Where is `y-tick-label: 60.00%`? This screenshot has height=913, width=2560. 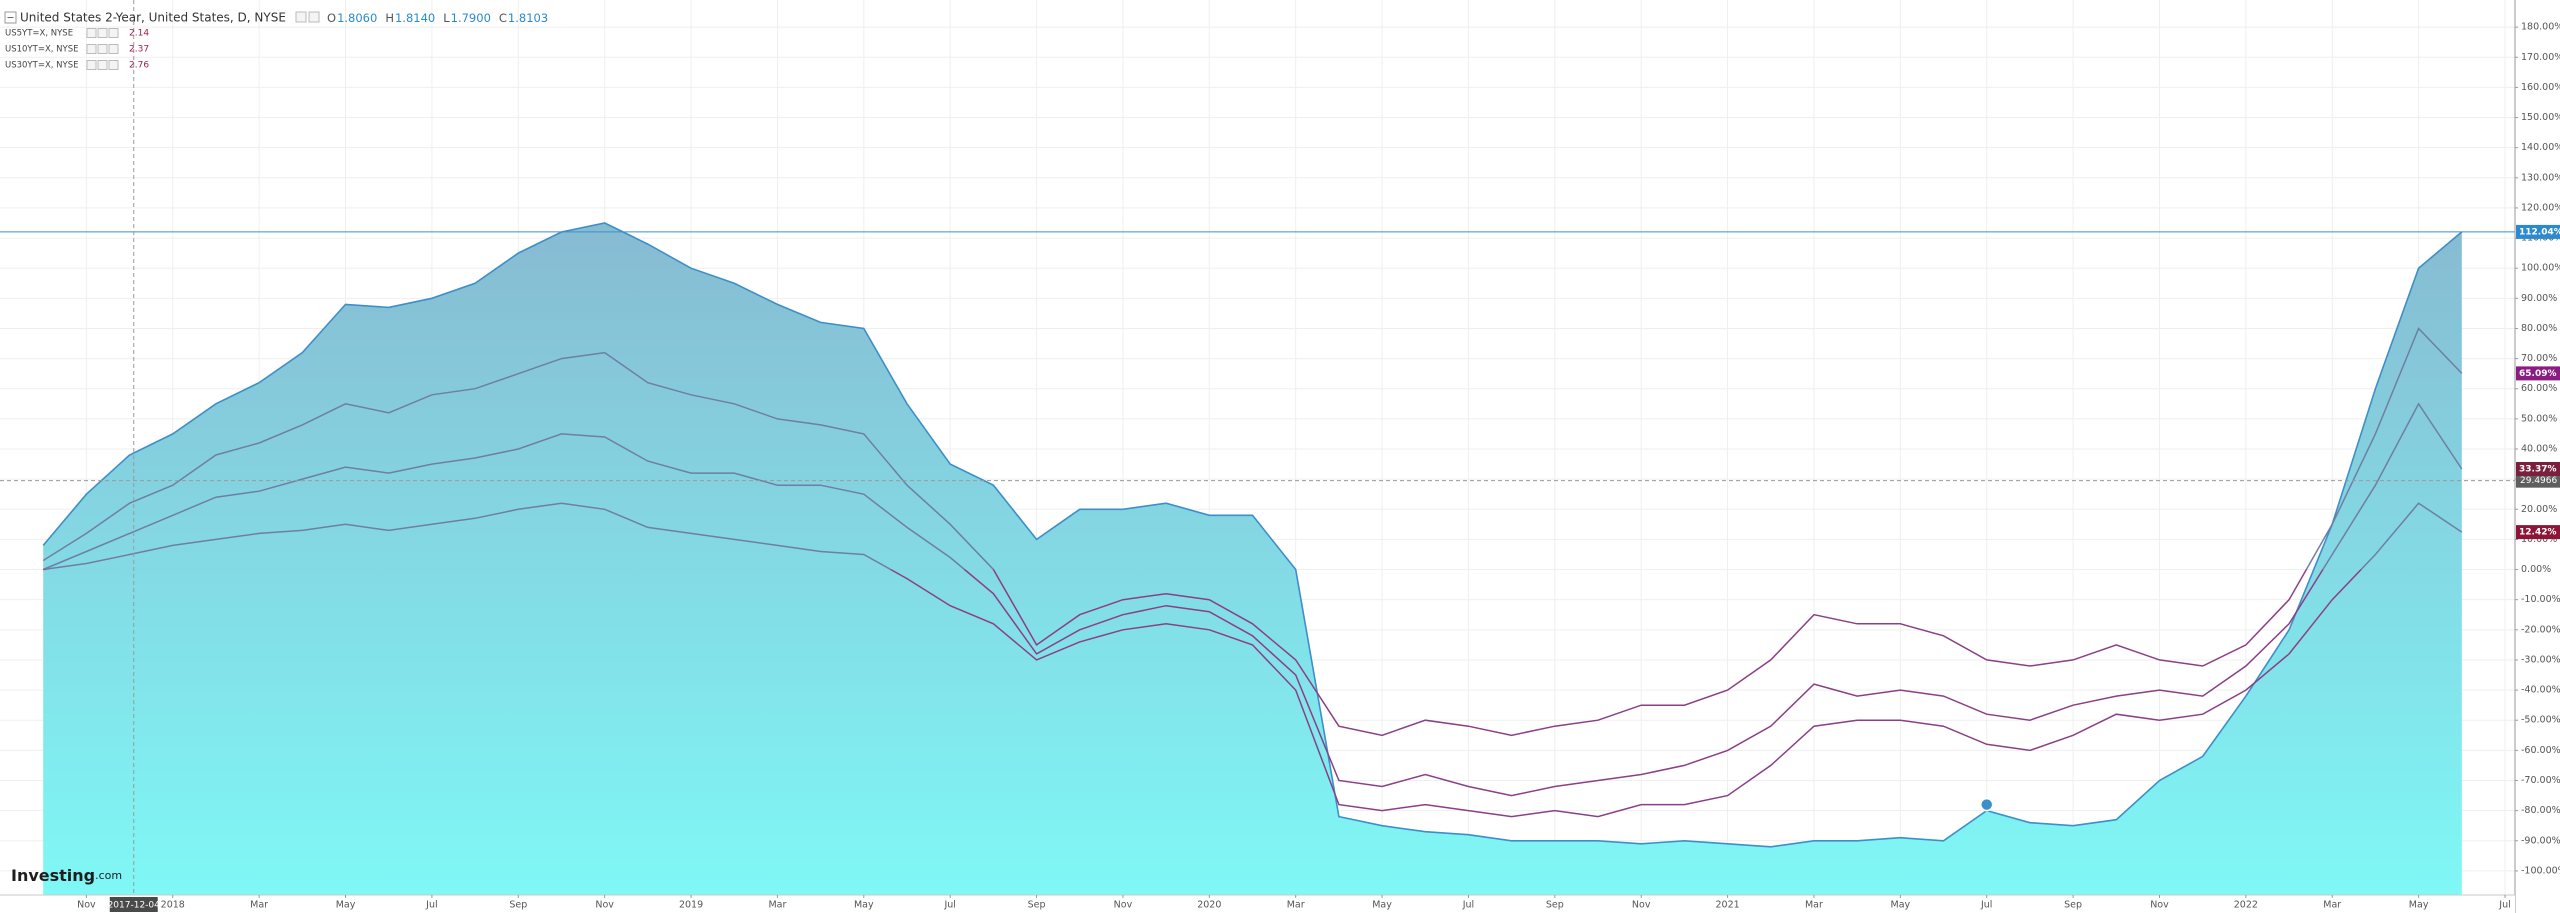 y-tick-label: 60.00% is located at coordinates (2539, 388).